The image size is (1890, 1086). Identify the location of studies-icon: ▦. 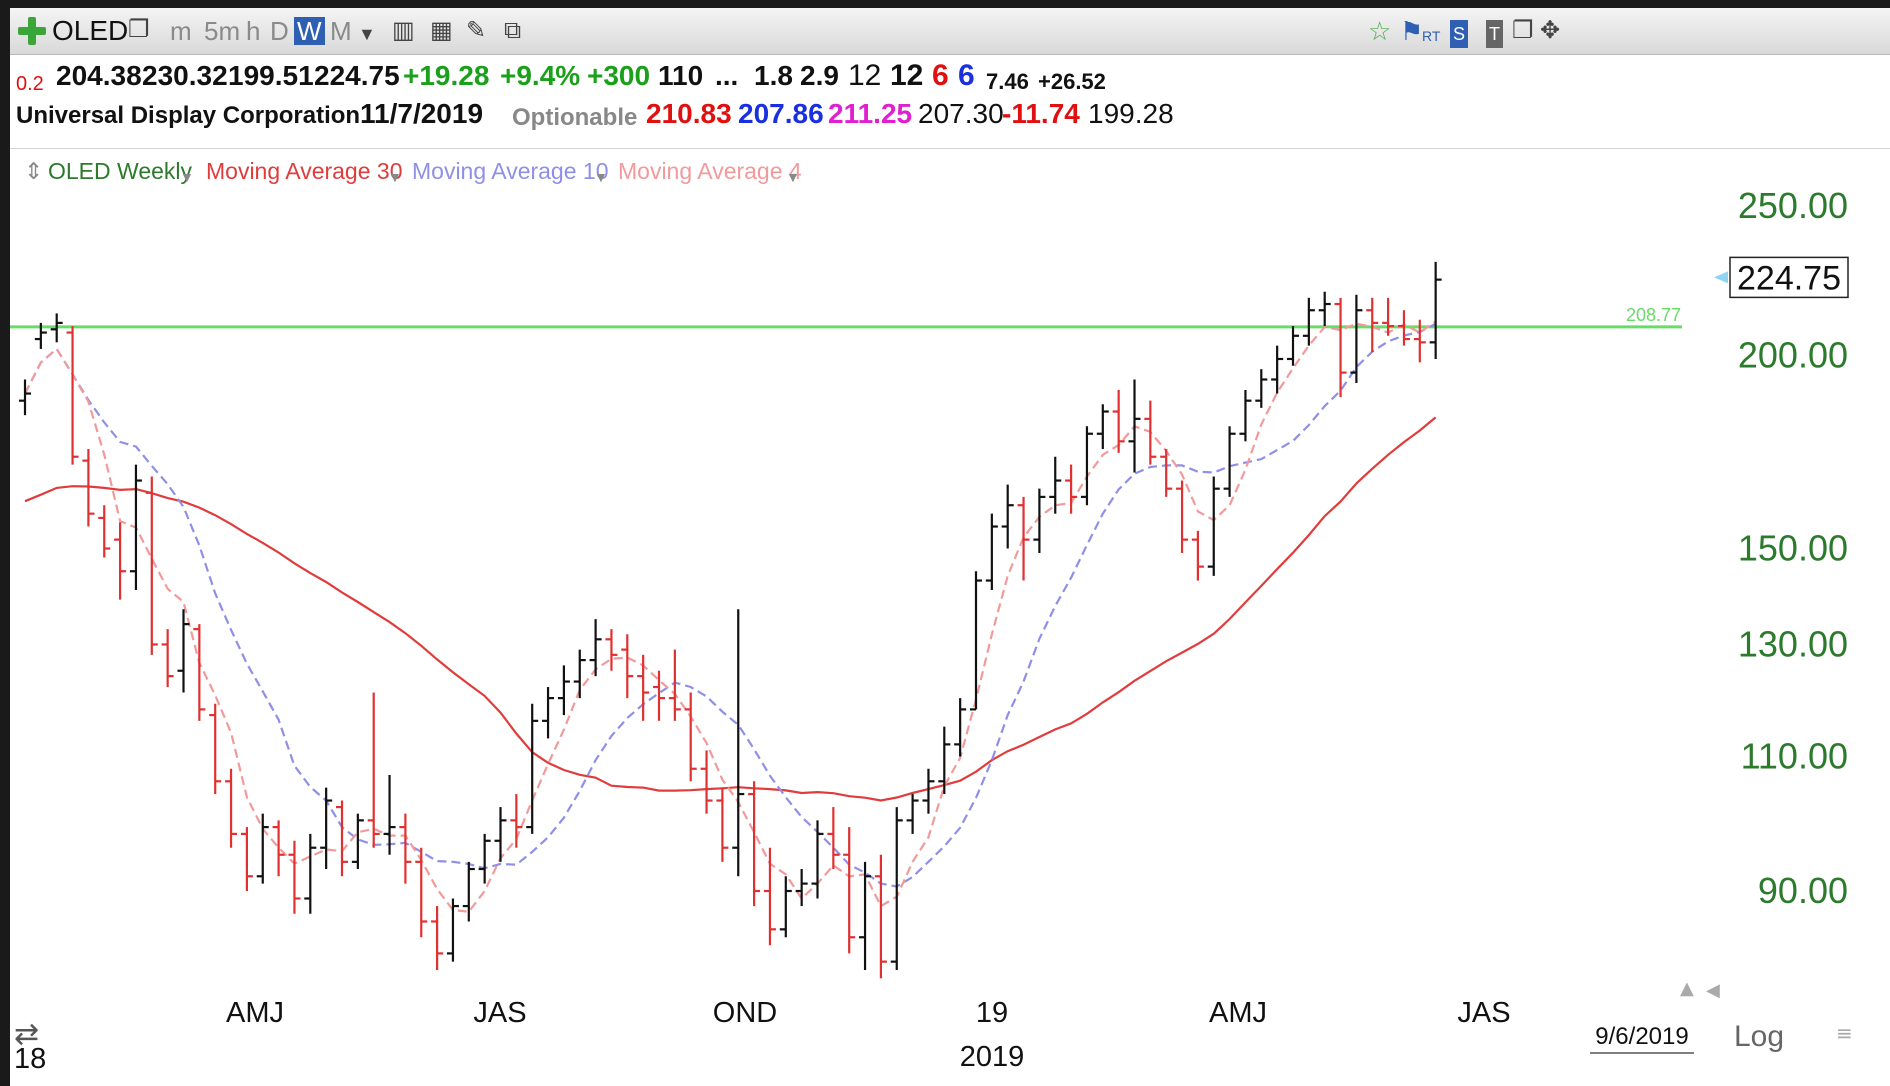
(441, 30).